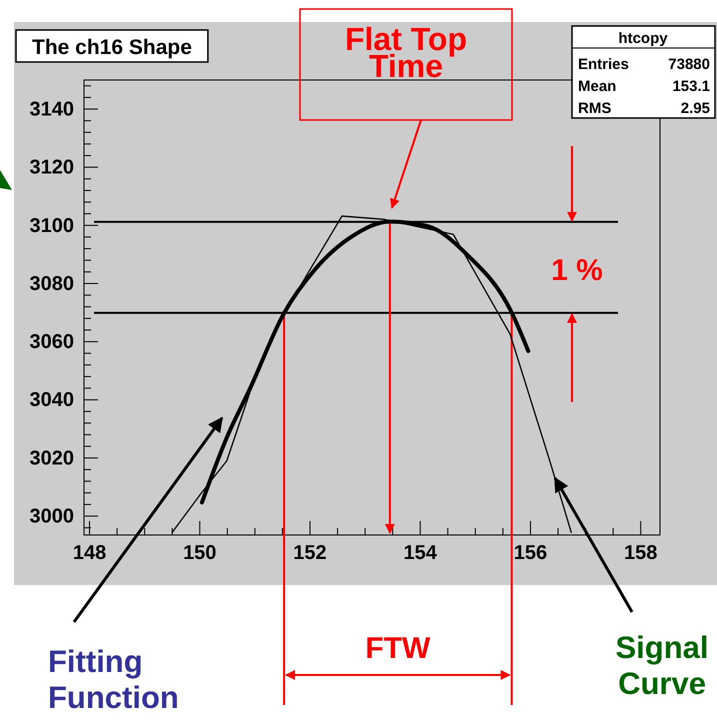  What do you see at coordinates (112, 47) in the screenshot?
I see `chart-title: The ch16 Shape` at bounding box center [112, 47].